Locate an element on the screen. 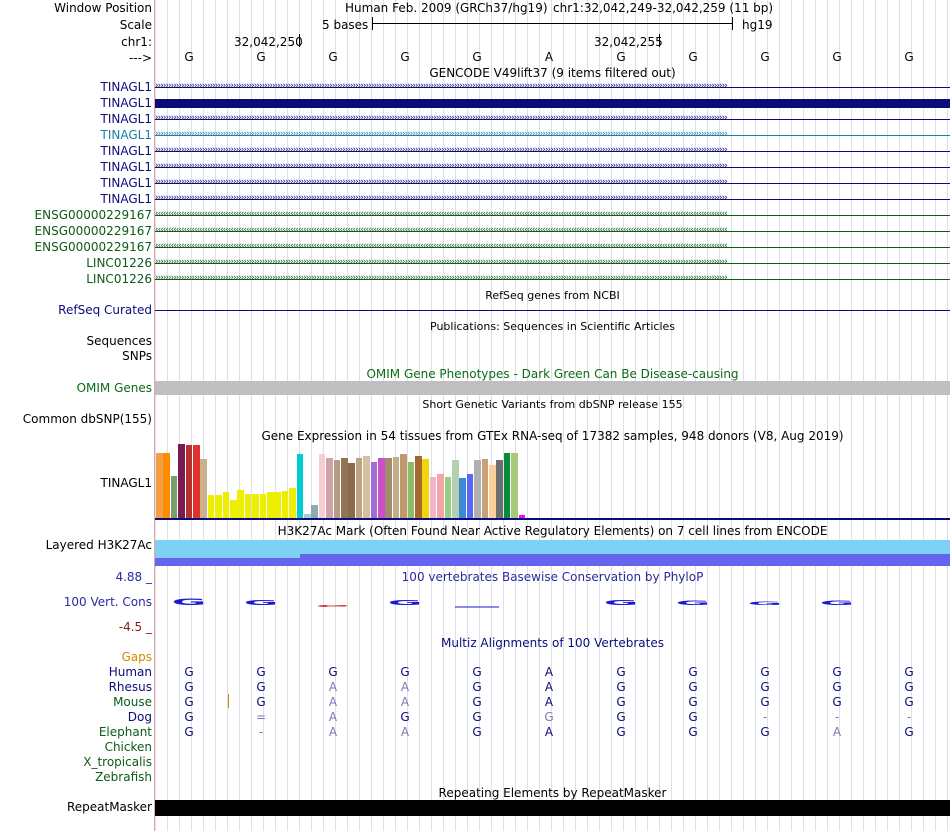  species-label: Mouse is located at coordinates (132, 702).